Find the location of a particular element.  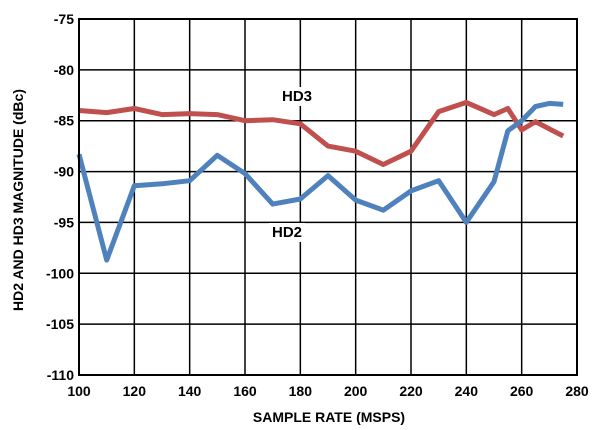

series-label-hd2: HD2 is located at coordinates (287, 232).